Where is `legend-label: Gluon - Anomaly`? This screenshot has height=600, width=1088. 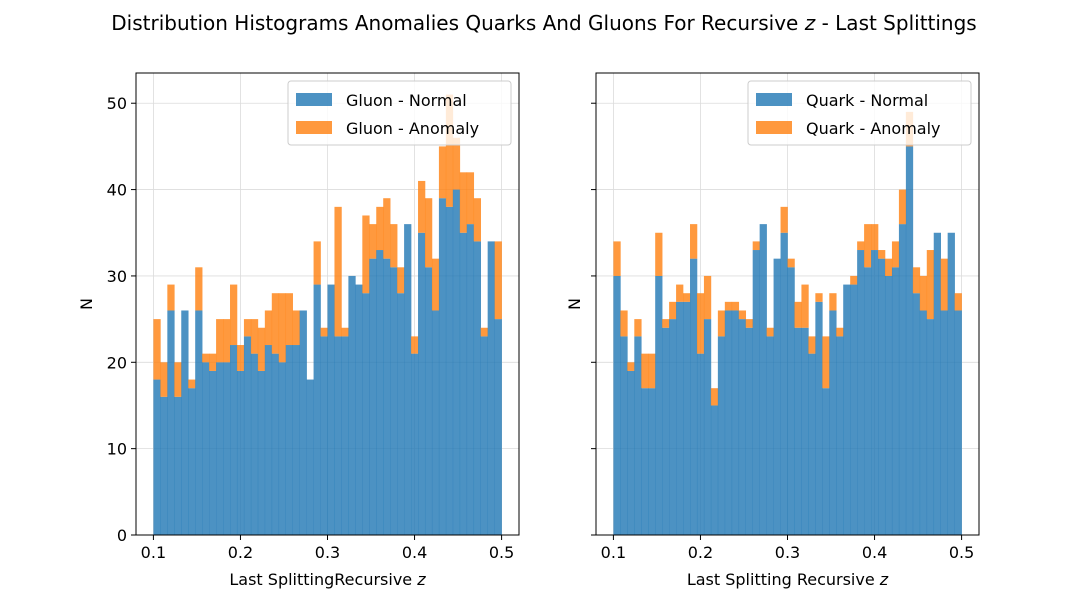
legend-label: Gluon - Anomaly is located at coordinates (412, 128).